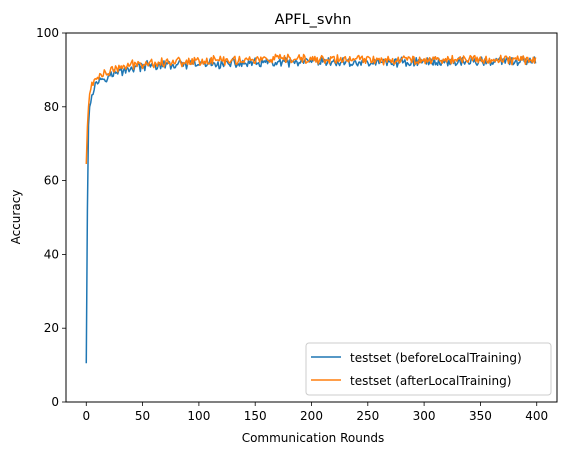  Describe the element at coordinates (313, 438) in the screenshot. I see `x-axis-title: Communication Rounds` at that location.